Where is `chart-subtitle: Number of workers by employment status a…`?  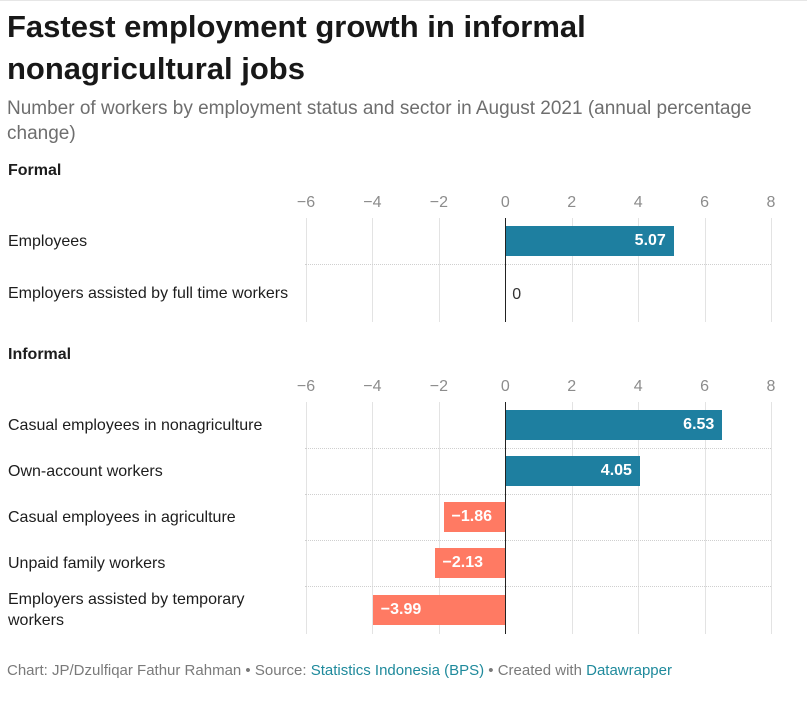 chart-subtitle: Number of workers by employment status a… is located at coordinates (379, 121).